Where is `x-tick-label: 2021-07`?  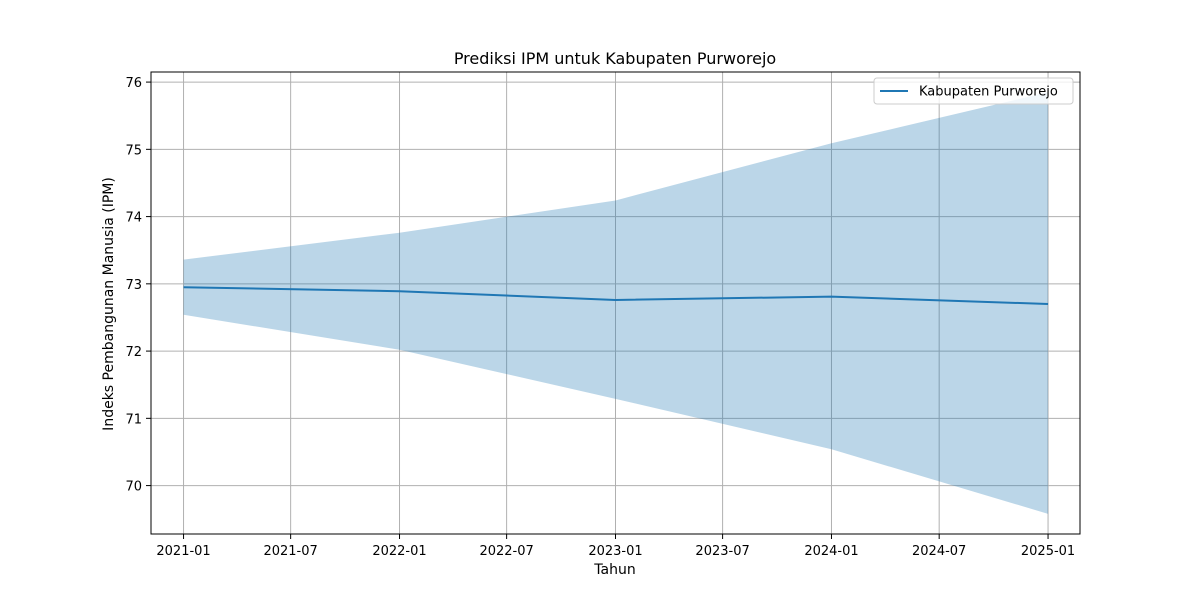
x-tick-label: 2021-07 is located at coordinates (290, 551).